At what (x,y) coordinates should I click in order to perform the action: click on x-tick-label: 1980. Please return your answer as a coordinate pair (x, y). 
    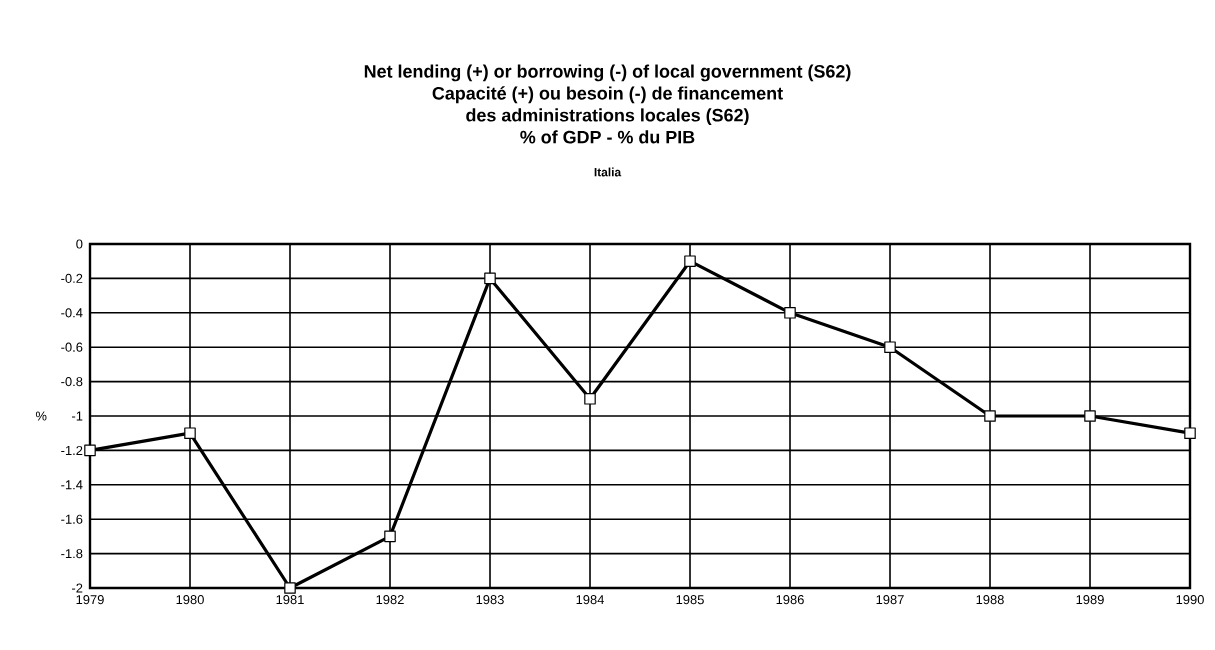
    Looking at the image, I should click on (190, 600).